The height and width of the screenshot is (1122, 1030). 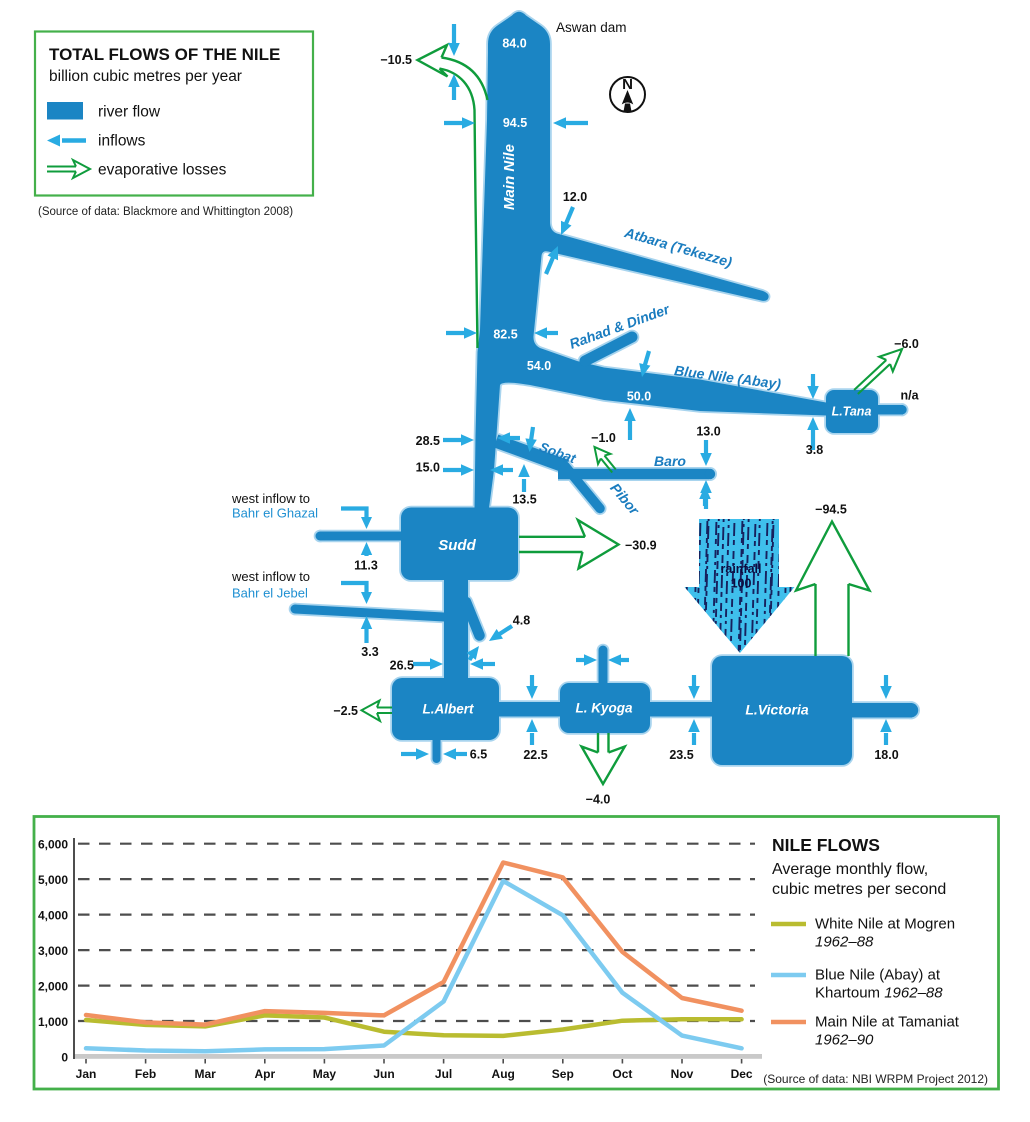 I want to click on svg-text: 11.3, so click(x=366, y=566).